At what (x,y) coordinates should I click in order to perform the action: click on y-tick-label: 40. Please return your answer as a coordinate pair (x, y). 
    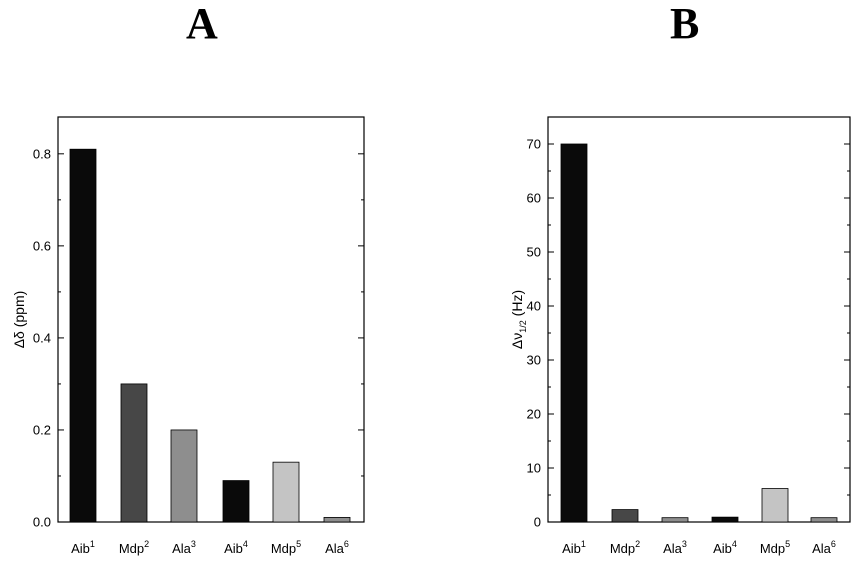
    Looking at the image, I should click on (534, 306).